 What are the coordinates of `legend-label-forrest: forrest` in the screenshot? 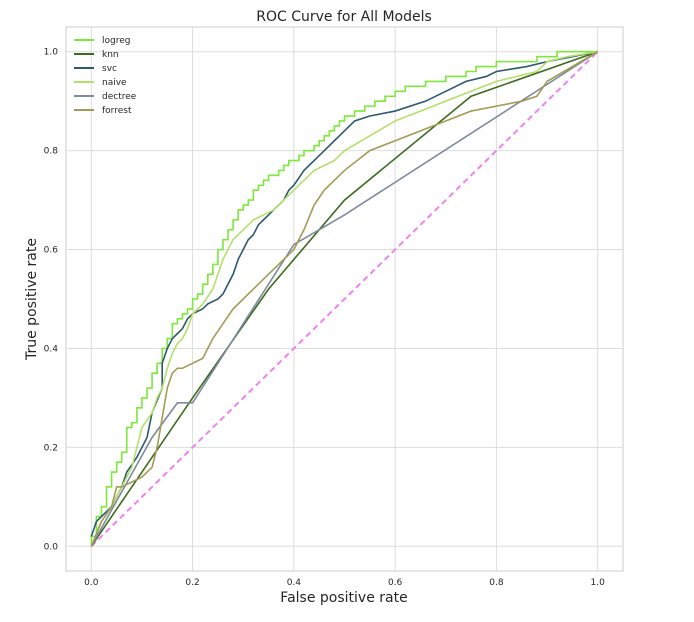 It's located at (117, 111).